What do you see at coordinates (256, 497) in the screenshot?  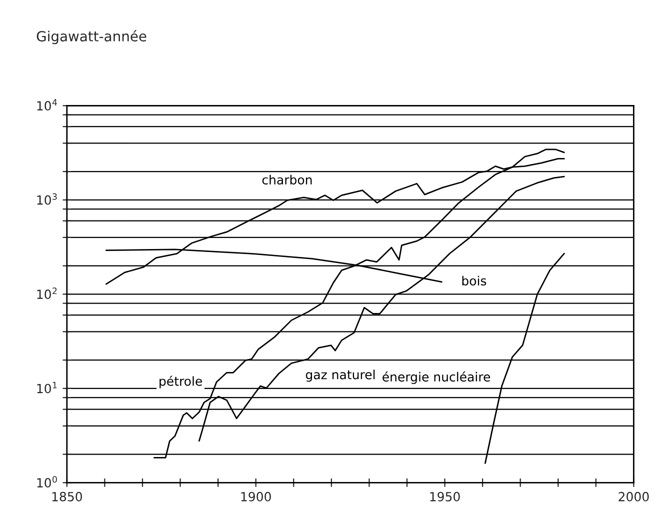 I see `x-tick-label: 1900` at bounding box center [256, 497].